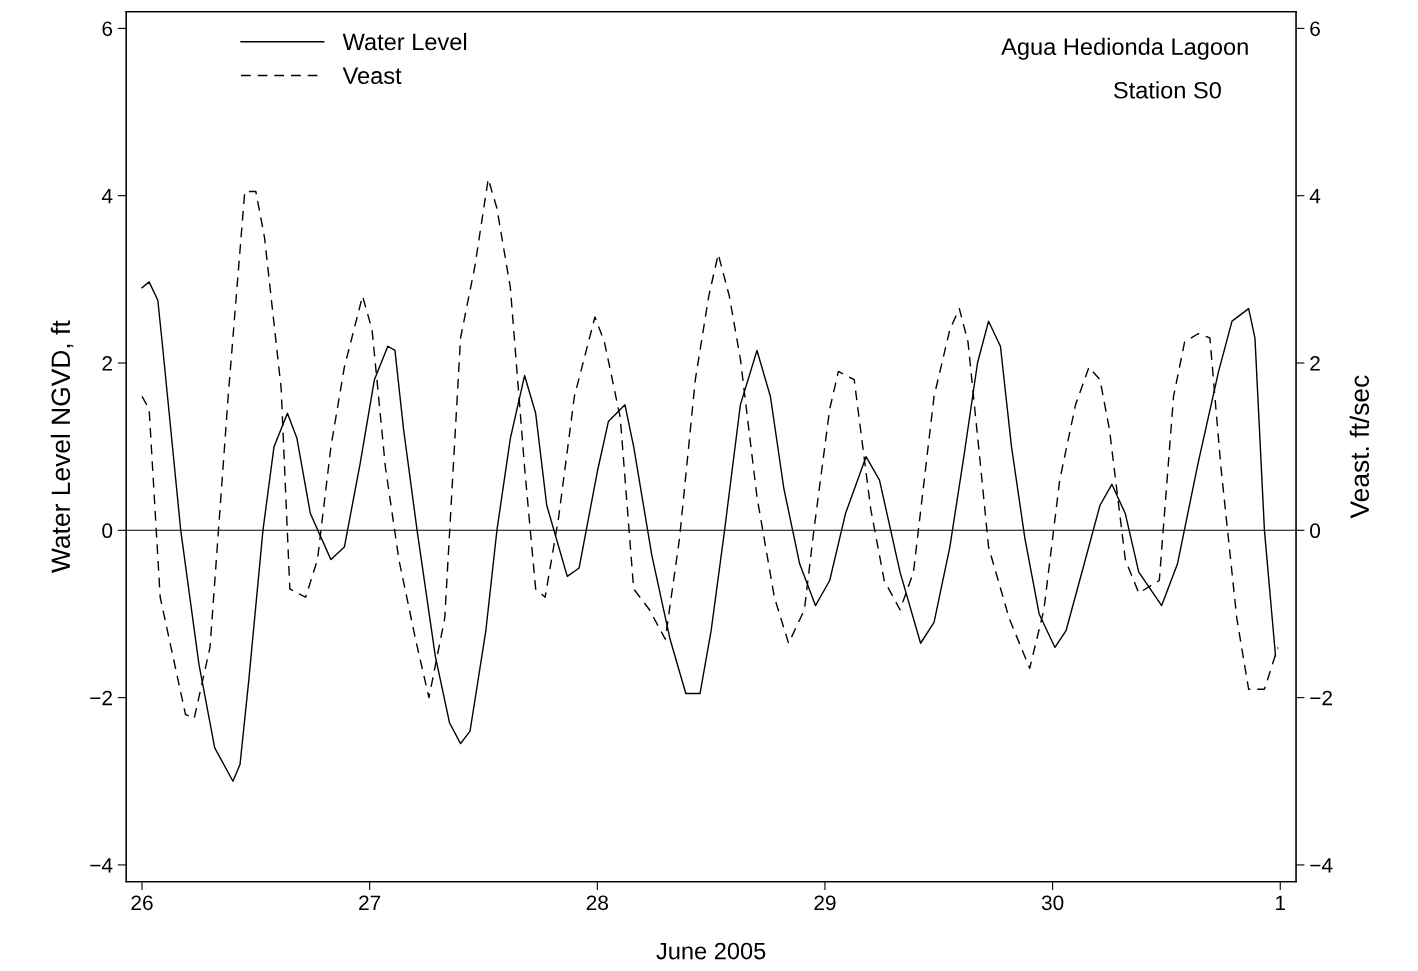  What do you see at coordinates (1315, 29) in the screenshot?
I see `y2-tick-label: 6` at bounding box center [1315, 29].